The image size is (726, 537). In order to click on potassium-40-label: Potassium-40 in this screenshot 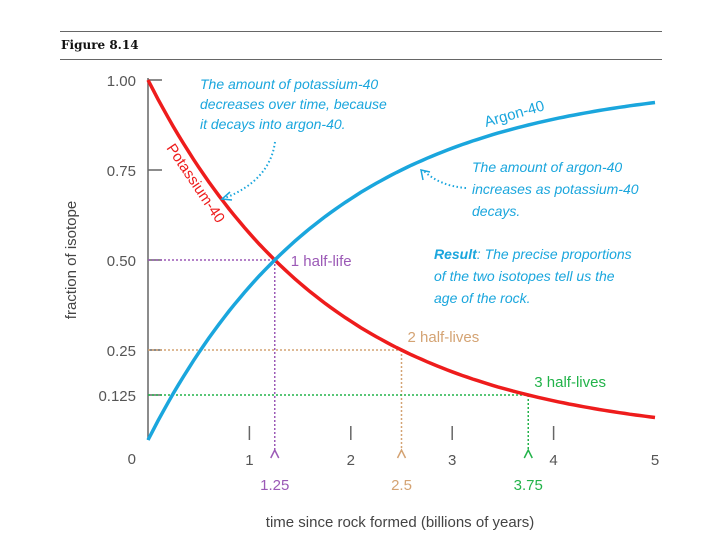, I will do `click(195, 184)`.